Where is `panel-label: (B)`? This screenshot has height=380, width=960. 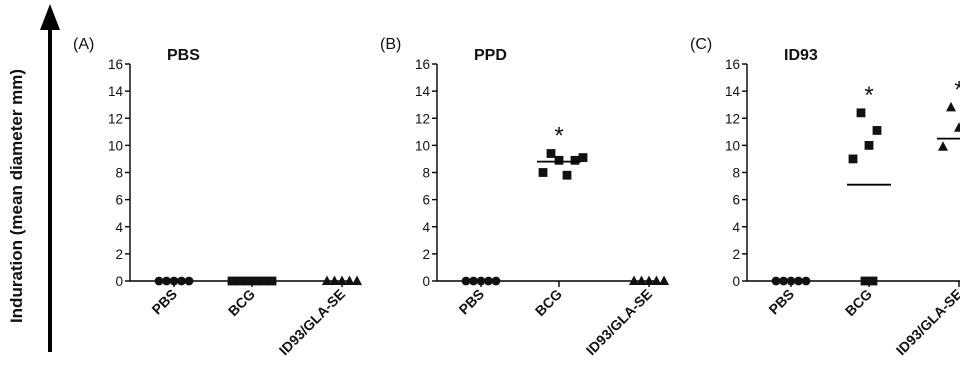 panel-label: (B) is located at coordinates (390, 44).